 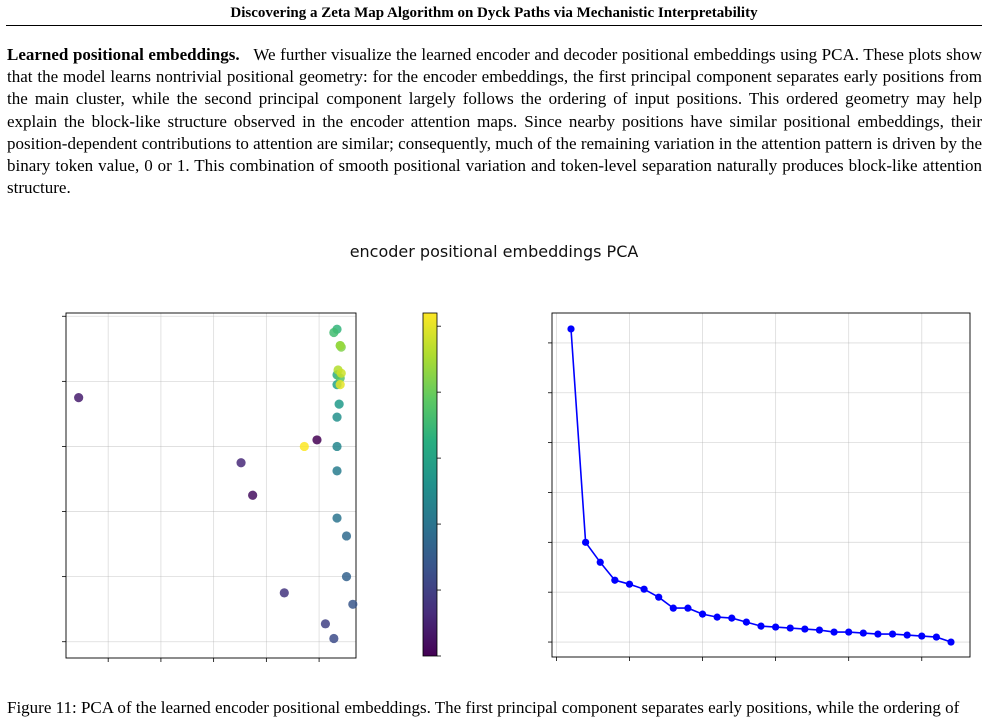 I want to click on plot-frame, so click(x=211, y=485).